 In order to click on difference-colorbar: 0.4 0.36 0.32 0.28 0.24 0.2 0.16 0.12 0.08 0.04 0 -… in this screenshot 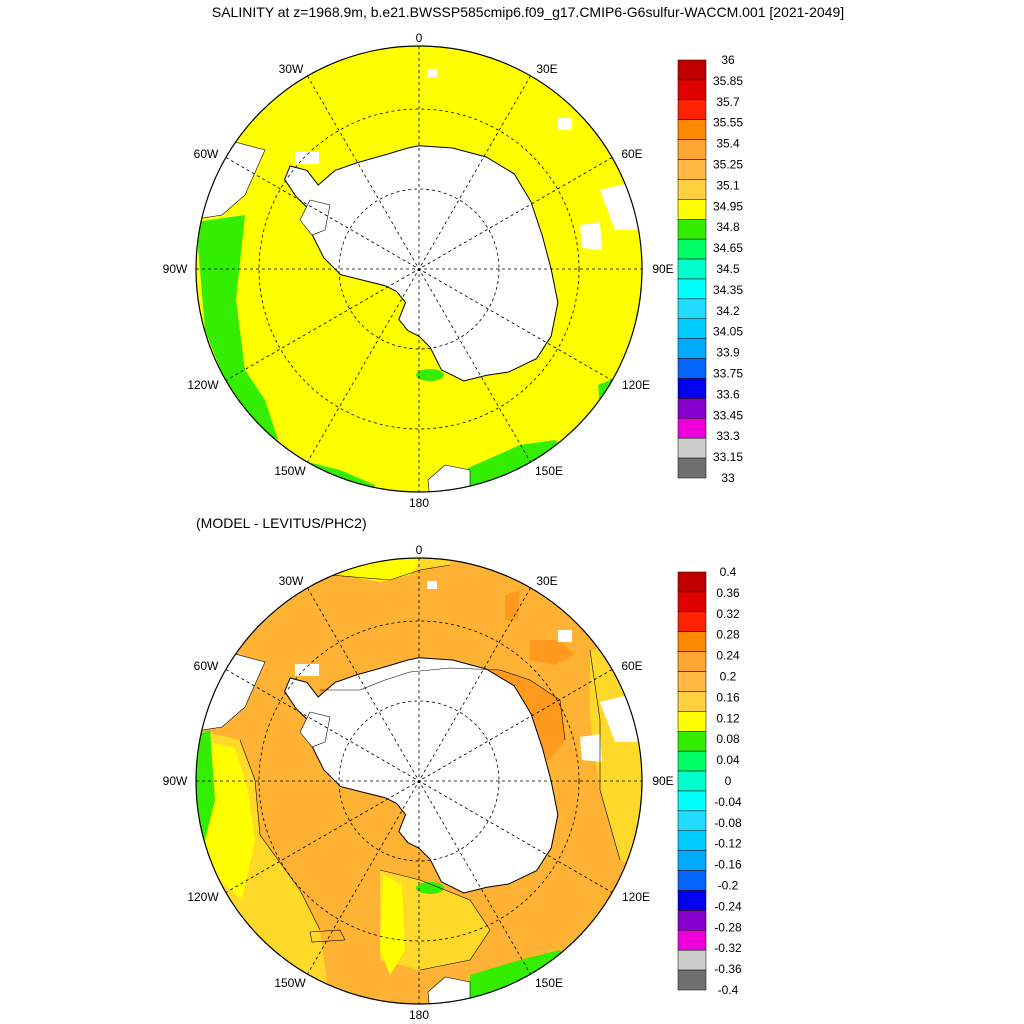, I will do `click(709, 781)`.